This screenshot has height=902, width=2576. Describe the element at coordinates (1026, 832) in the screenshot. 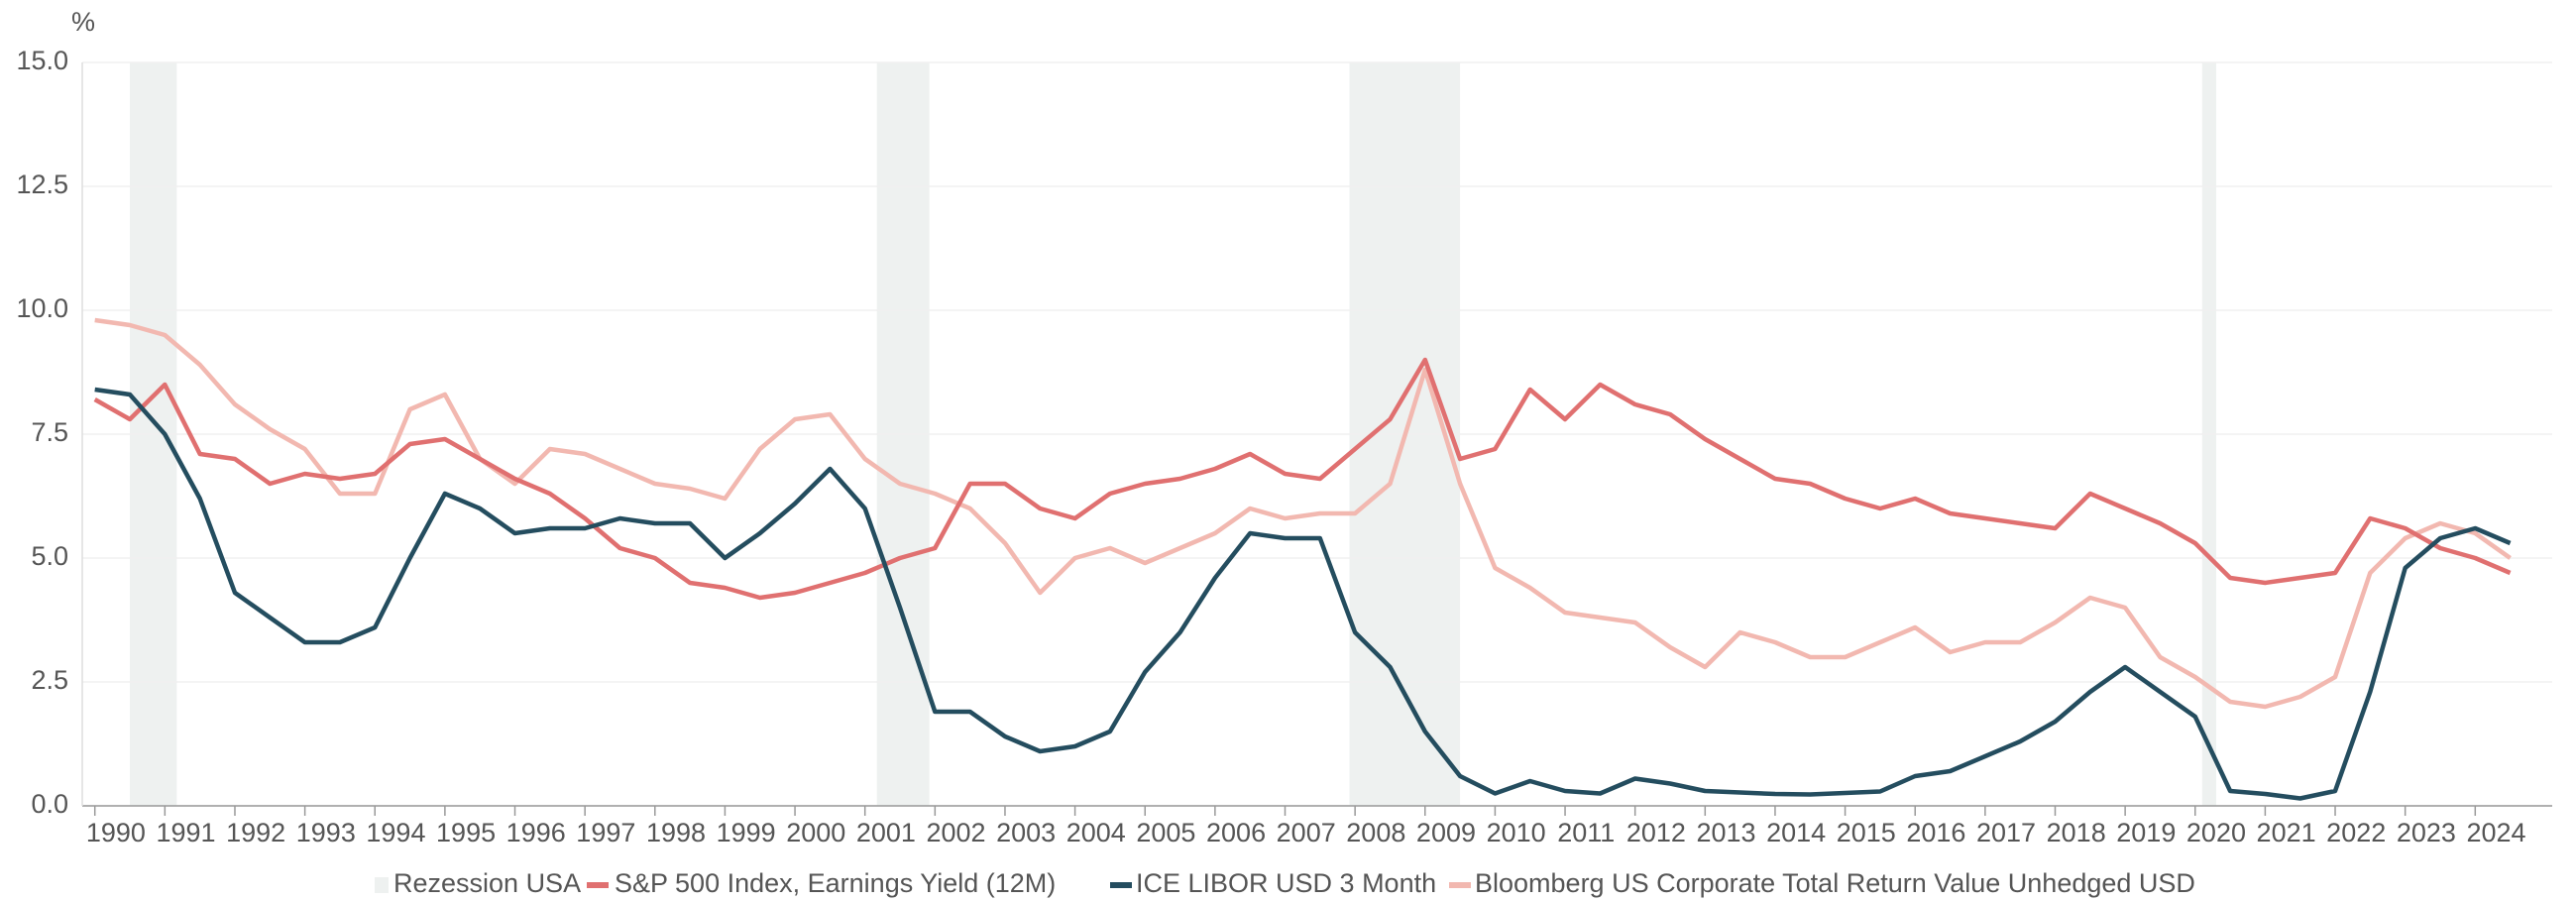

I see `x-tick-label: 2003` at that location.